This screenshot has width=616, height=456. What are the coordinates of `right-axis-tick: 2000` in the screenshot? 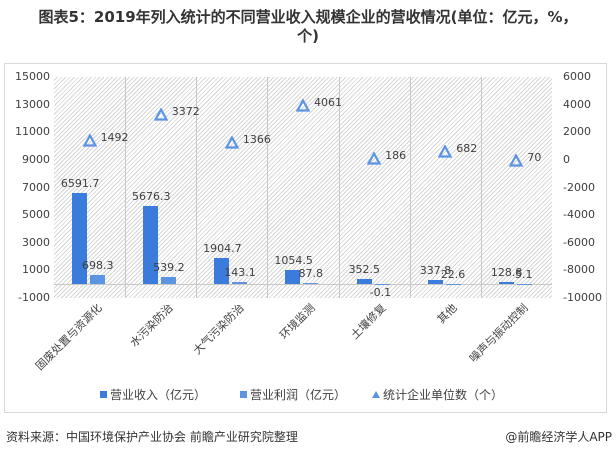 It's located at (577, 132).